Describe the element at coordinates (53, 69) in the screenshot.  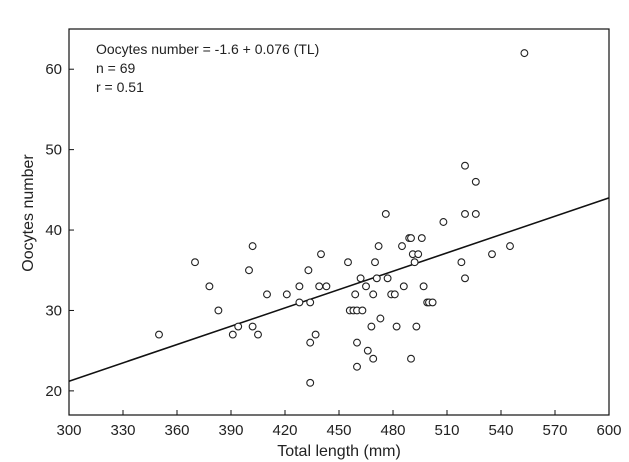
I see `y-tick-label: 60` at that location.